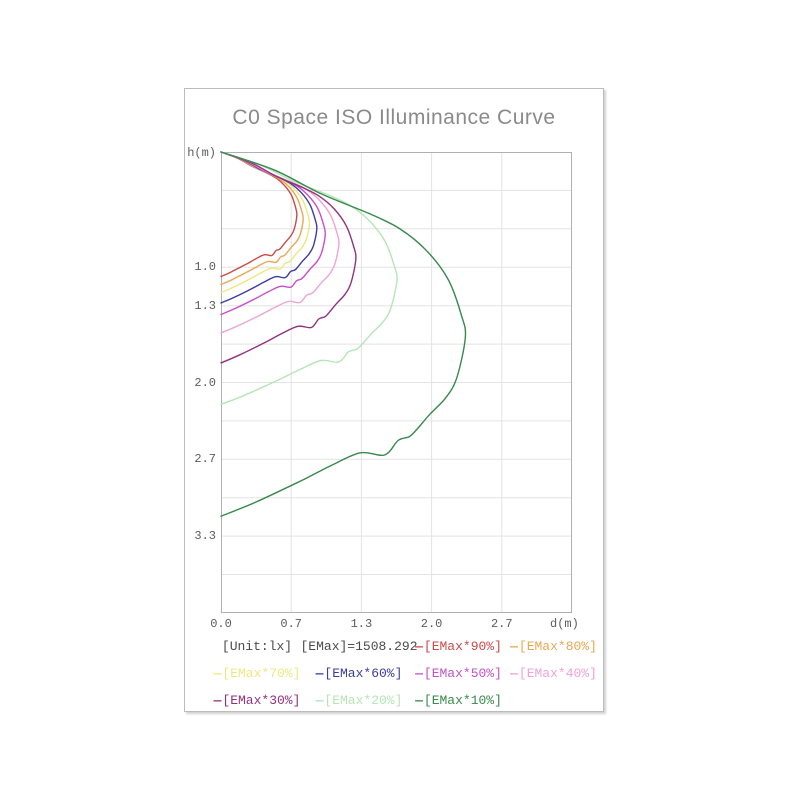  What do you see at coordinates (557, 646) in the screenshot?
I see `legend-label: [EMax*80%]` at bounding box center [557, 646].